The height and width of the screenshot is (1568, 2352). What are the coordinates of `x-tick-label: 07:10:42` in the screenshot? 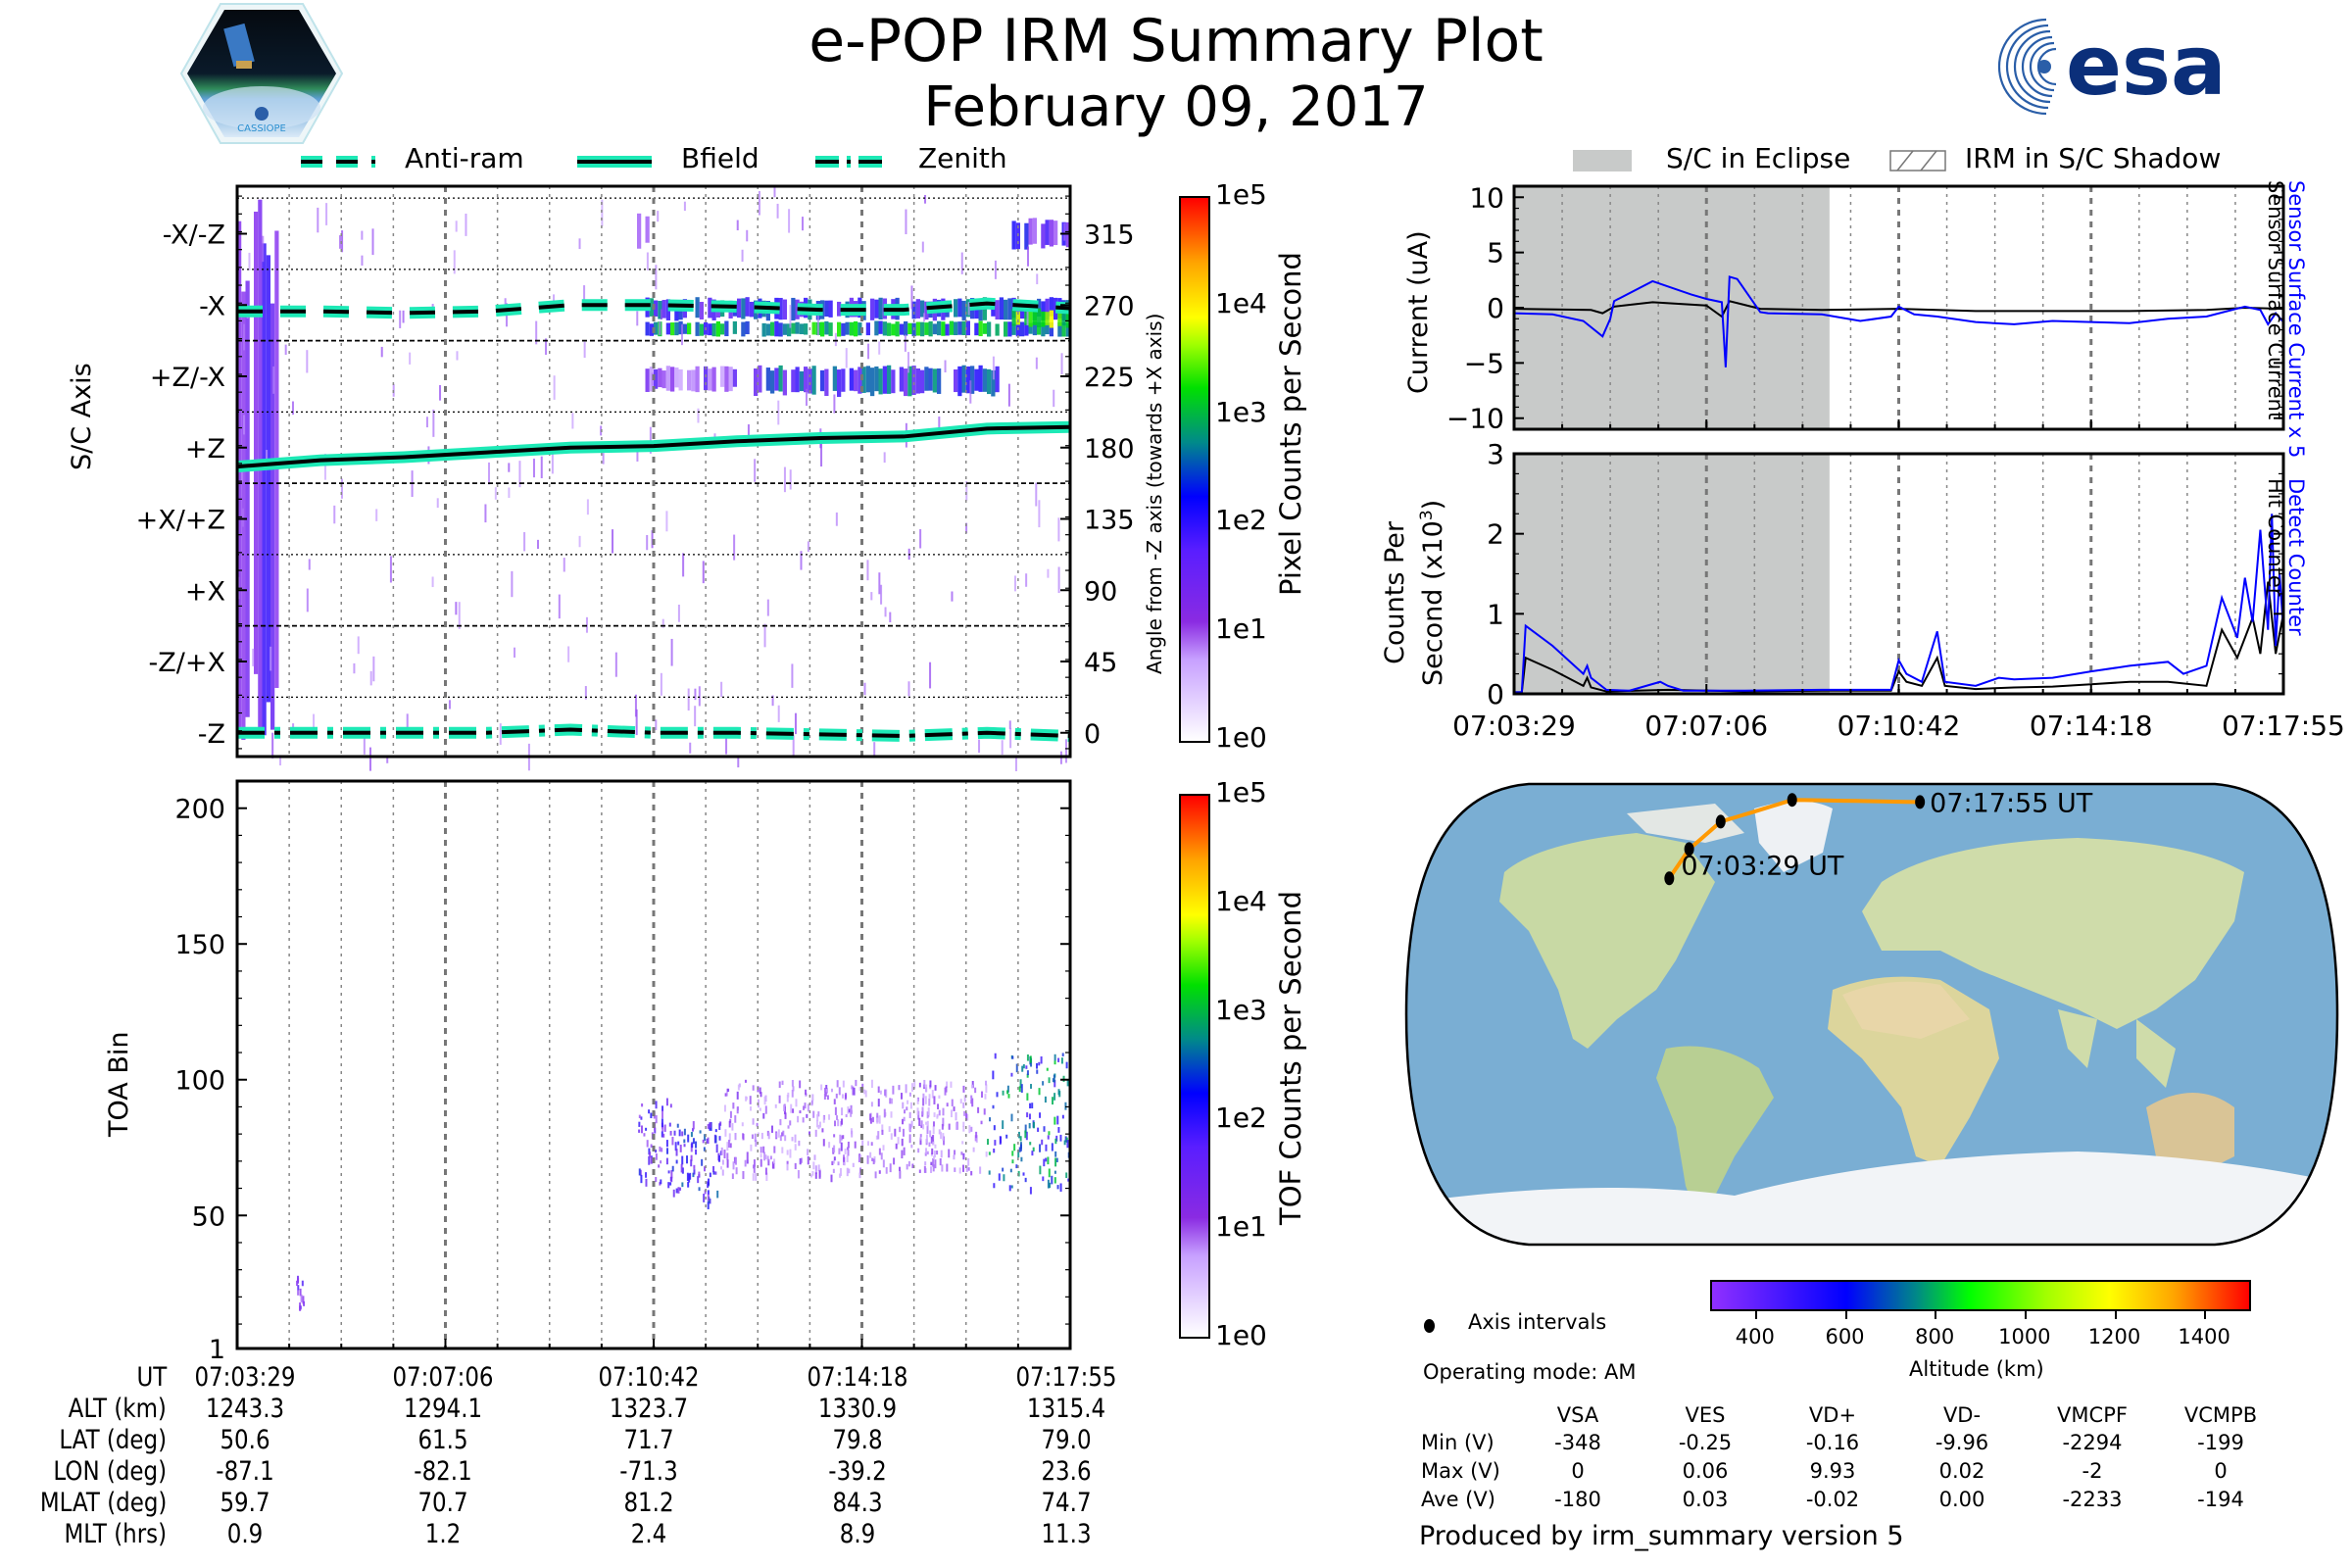 It's located at (1899, 726).